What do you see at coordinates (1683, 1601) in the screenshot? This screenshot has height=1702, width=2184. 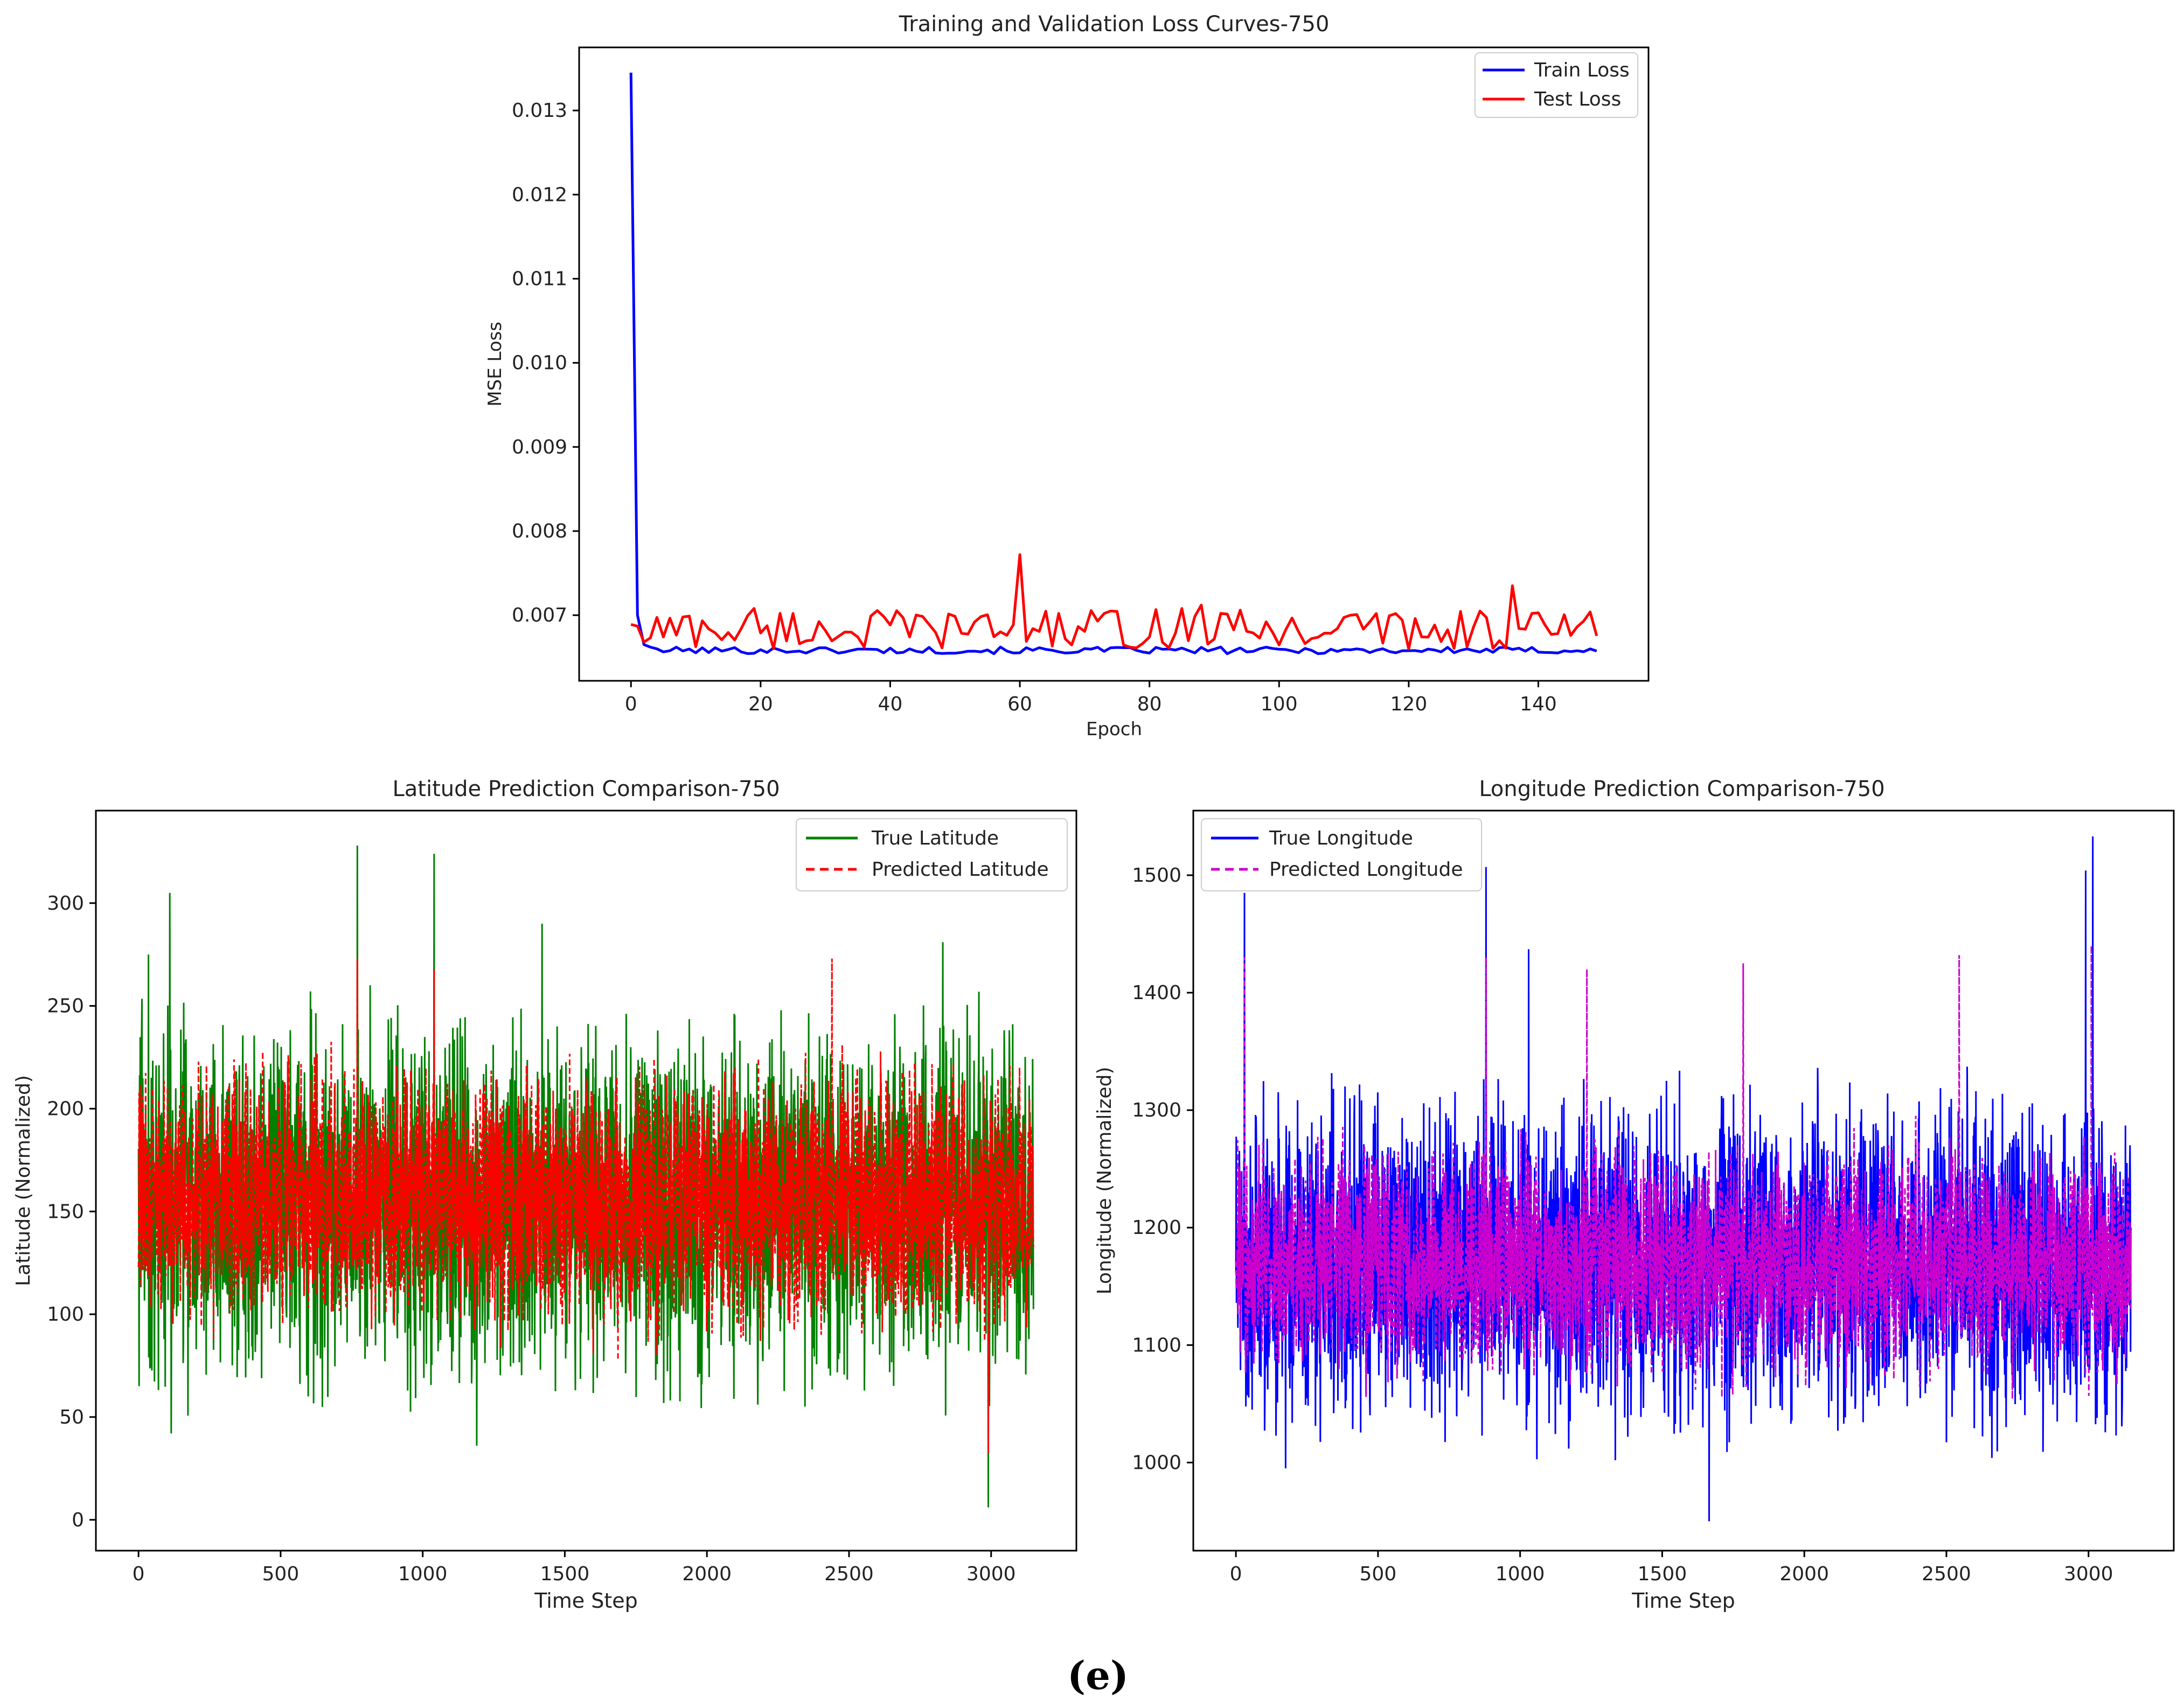 I see `longitude-x-axis-label: Time Step` at bounding box center [1683, 1601].